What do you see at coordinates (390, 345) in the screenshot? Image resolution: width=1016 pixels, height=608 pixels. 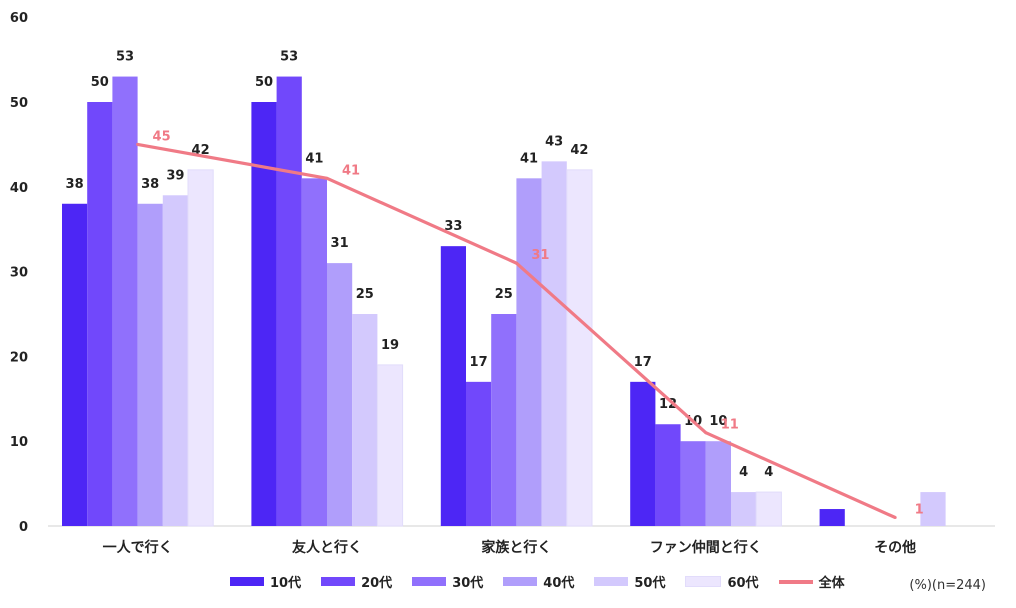 I see `bar-data-label: 19` at bounding box center [390, 345].